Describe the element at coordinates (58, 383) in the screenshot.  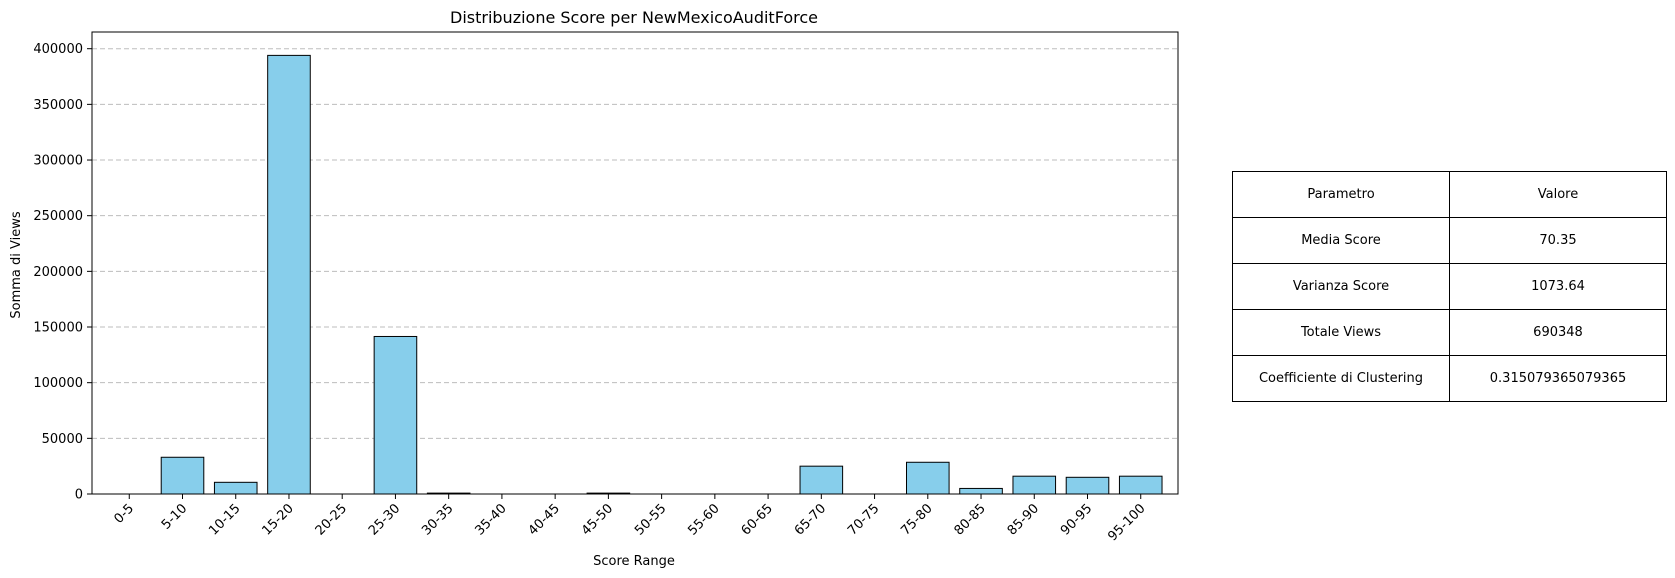
I see `y-tick-label: 100000` at that location.